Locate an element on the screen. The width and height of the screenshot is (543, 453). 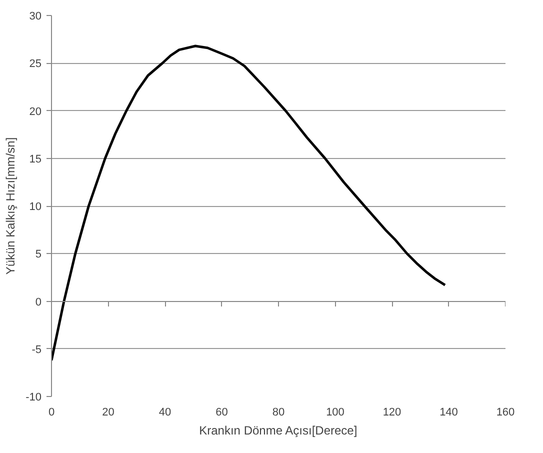
y-tick-label: 25 is located at coordinates (35, 64).